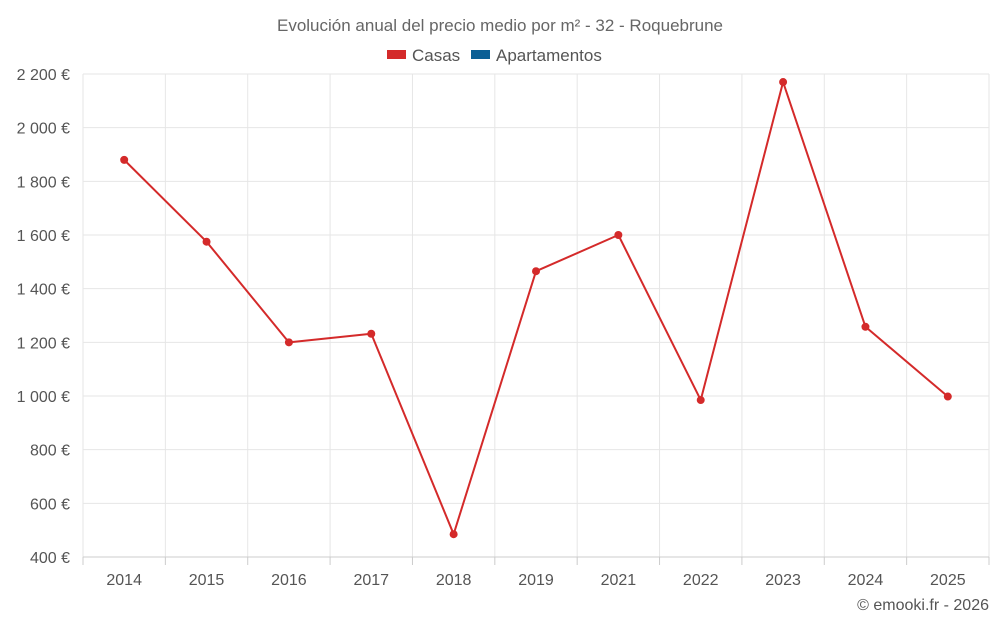 The height and width of the screenshot is (625, 1000). I want to click on data-point-casas-2018, so click(453, 534).